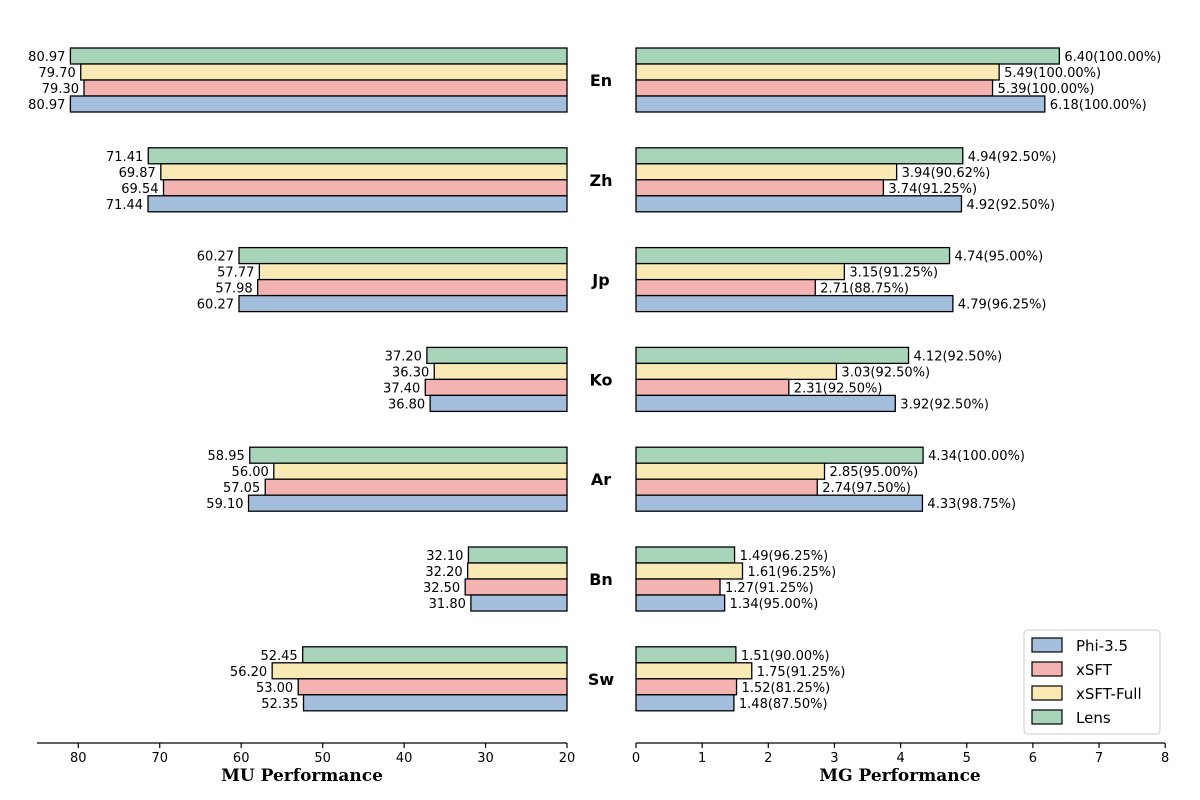 This screenshot has height=800, width=1200. What do you see at coordinates (318, 104) in the screenshot?
I see `mu-bar-phi-3-5-en` at bounding box center [318, 104].